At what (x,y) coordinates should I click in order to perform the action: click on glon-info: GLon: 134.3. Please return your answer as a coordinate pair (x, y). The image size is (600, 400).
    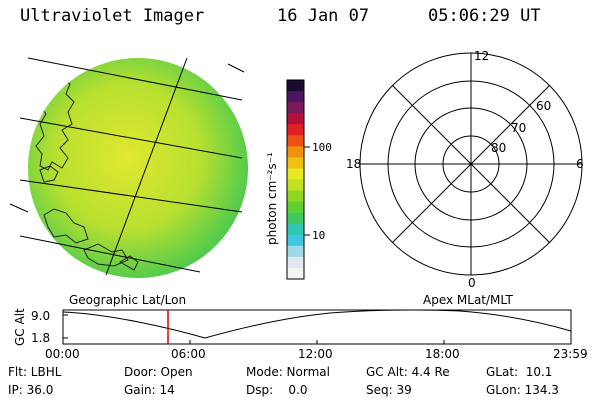
    Looking at the image, I should click on (522, 390).